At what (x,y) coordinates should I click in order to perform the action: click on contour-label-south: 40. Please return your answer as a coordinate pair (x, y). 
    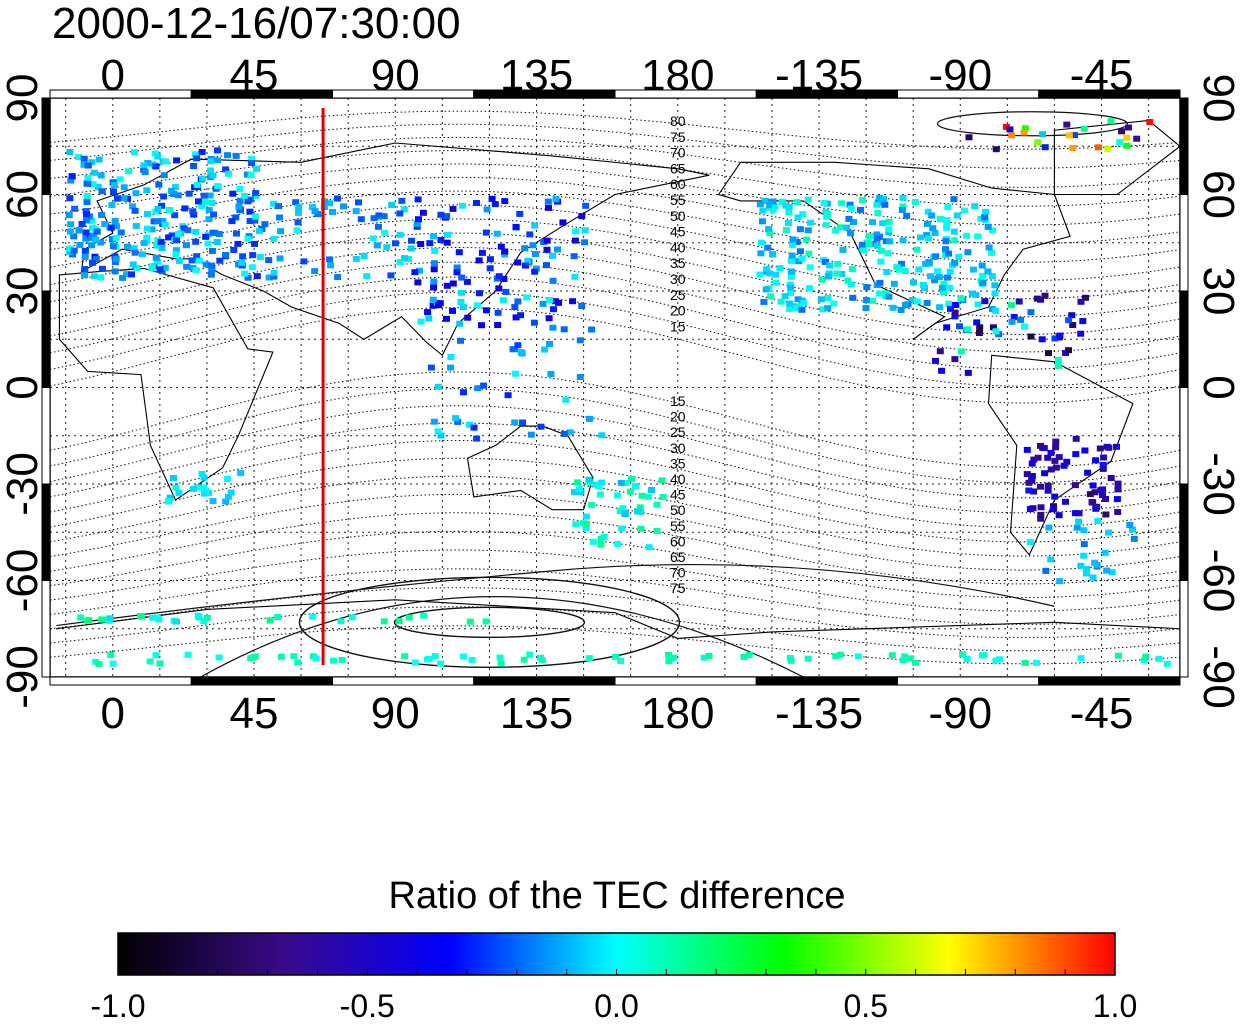
    Looking at the image, I should click on (678, 479).